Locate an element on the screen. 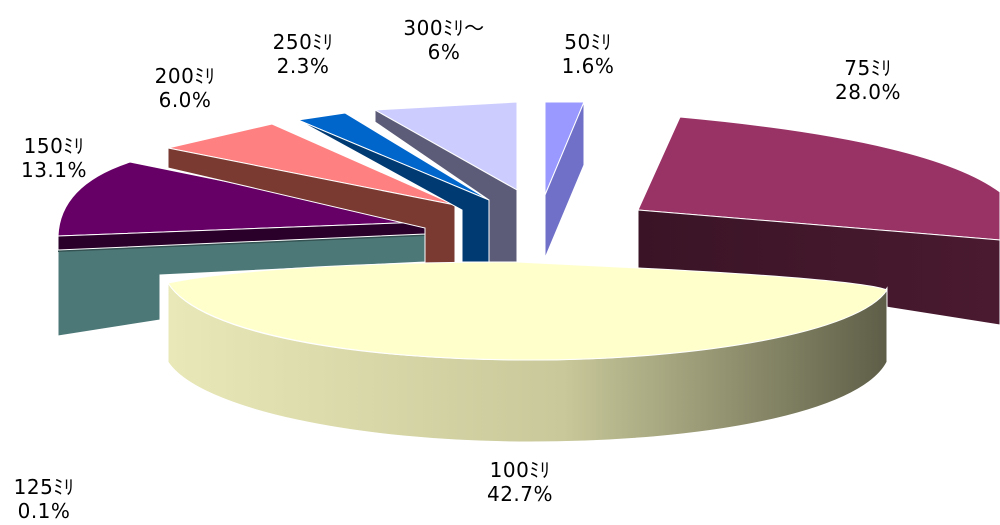 The height and width of the screenshot is (525, 1000). label-150: 150ﾐﾘ 13.1% is located at coordinates (54, 158).